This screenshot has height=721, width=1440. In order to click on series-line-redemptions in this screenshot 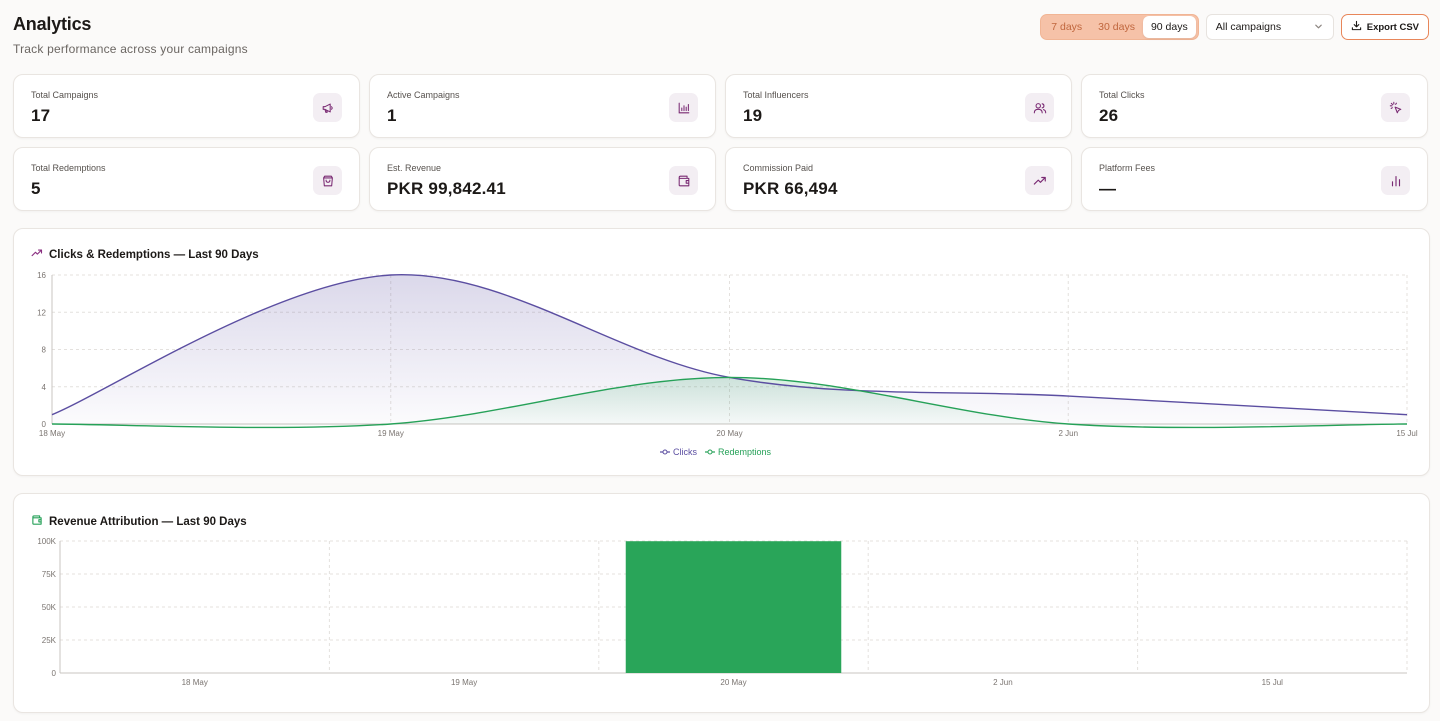, I will do `click(729, 402)`.